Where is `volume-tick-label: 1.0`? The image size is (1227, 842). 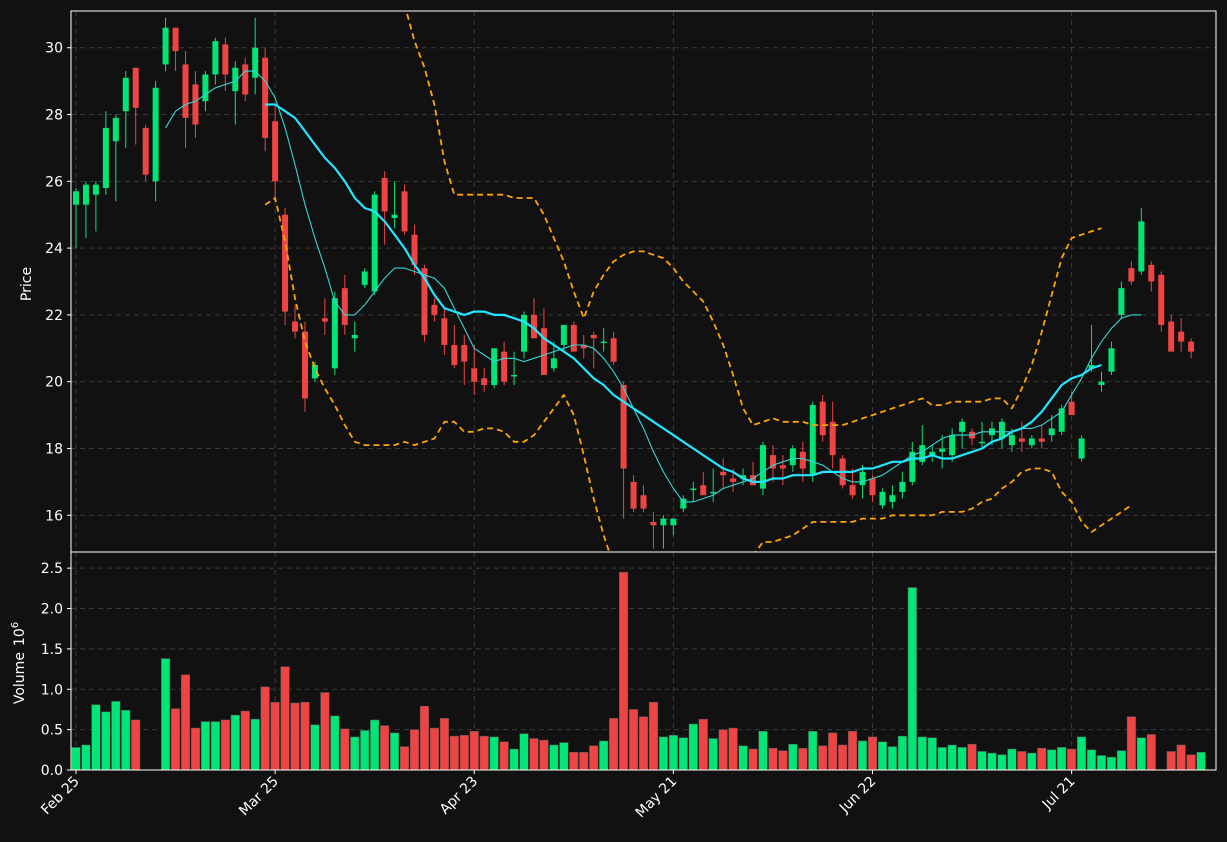 volume-tick-label: 1.0 is located at coordinates (52, 690).